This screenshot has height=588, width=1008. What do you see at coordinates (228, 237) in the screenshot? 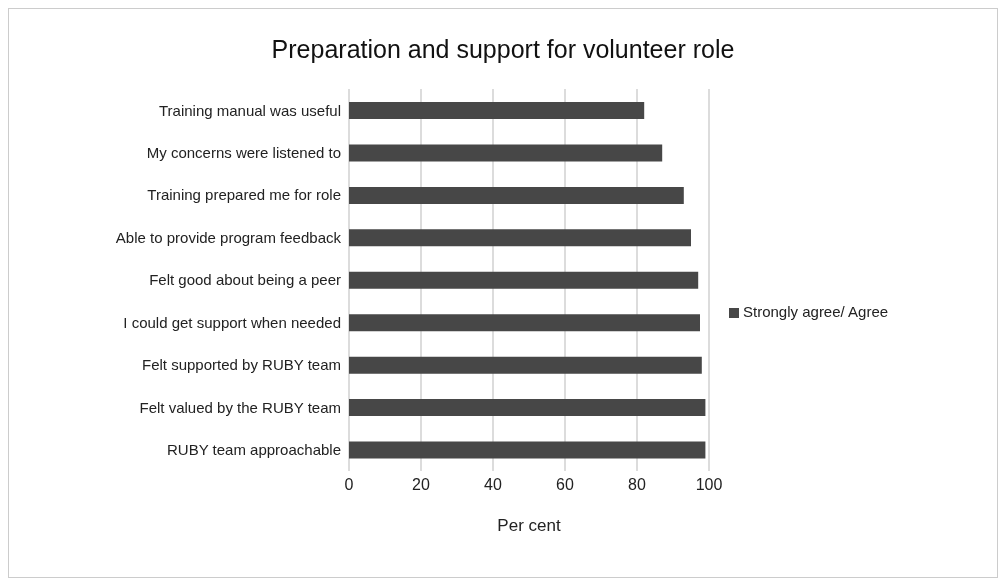
I see `y-tick-label: Able to provide program feedback` at bounding box center [228, 237].